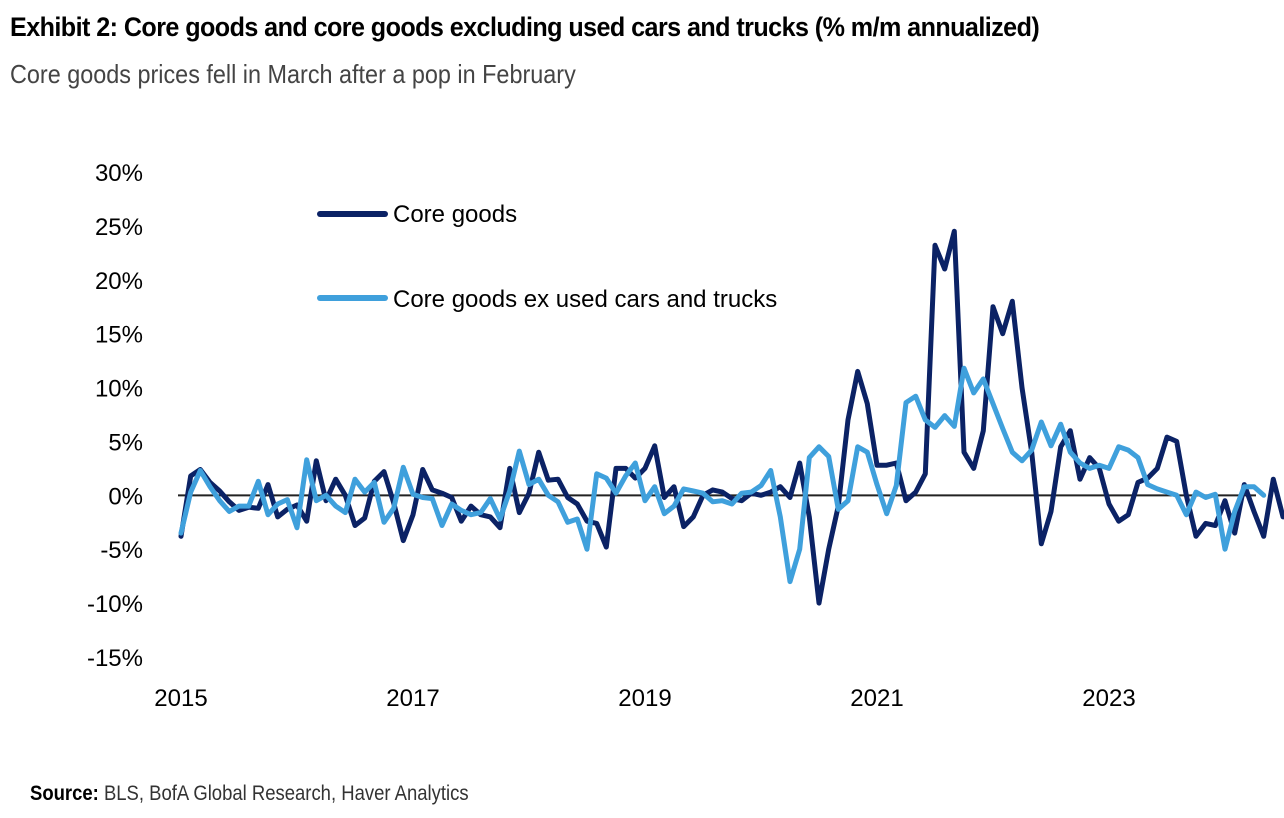 This screenshot has height=818, width=1284. I want to click on x-tick-label: 2021, so click(876, 698).